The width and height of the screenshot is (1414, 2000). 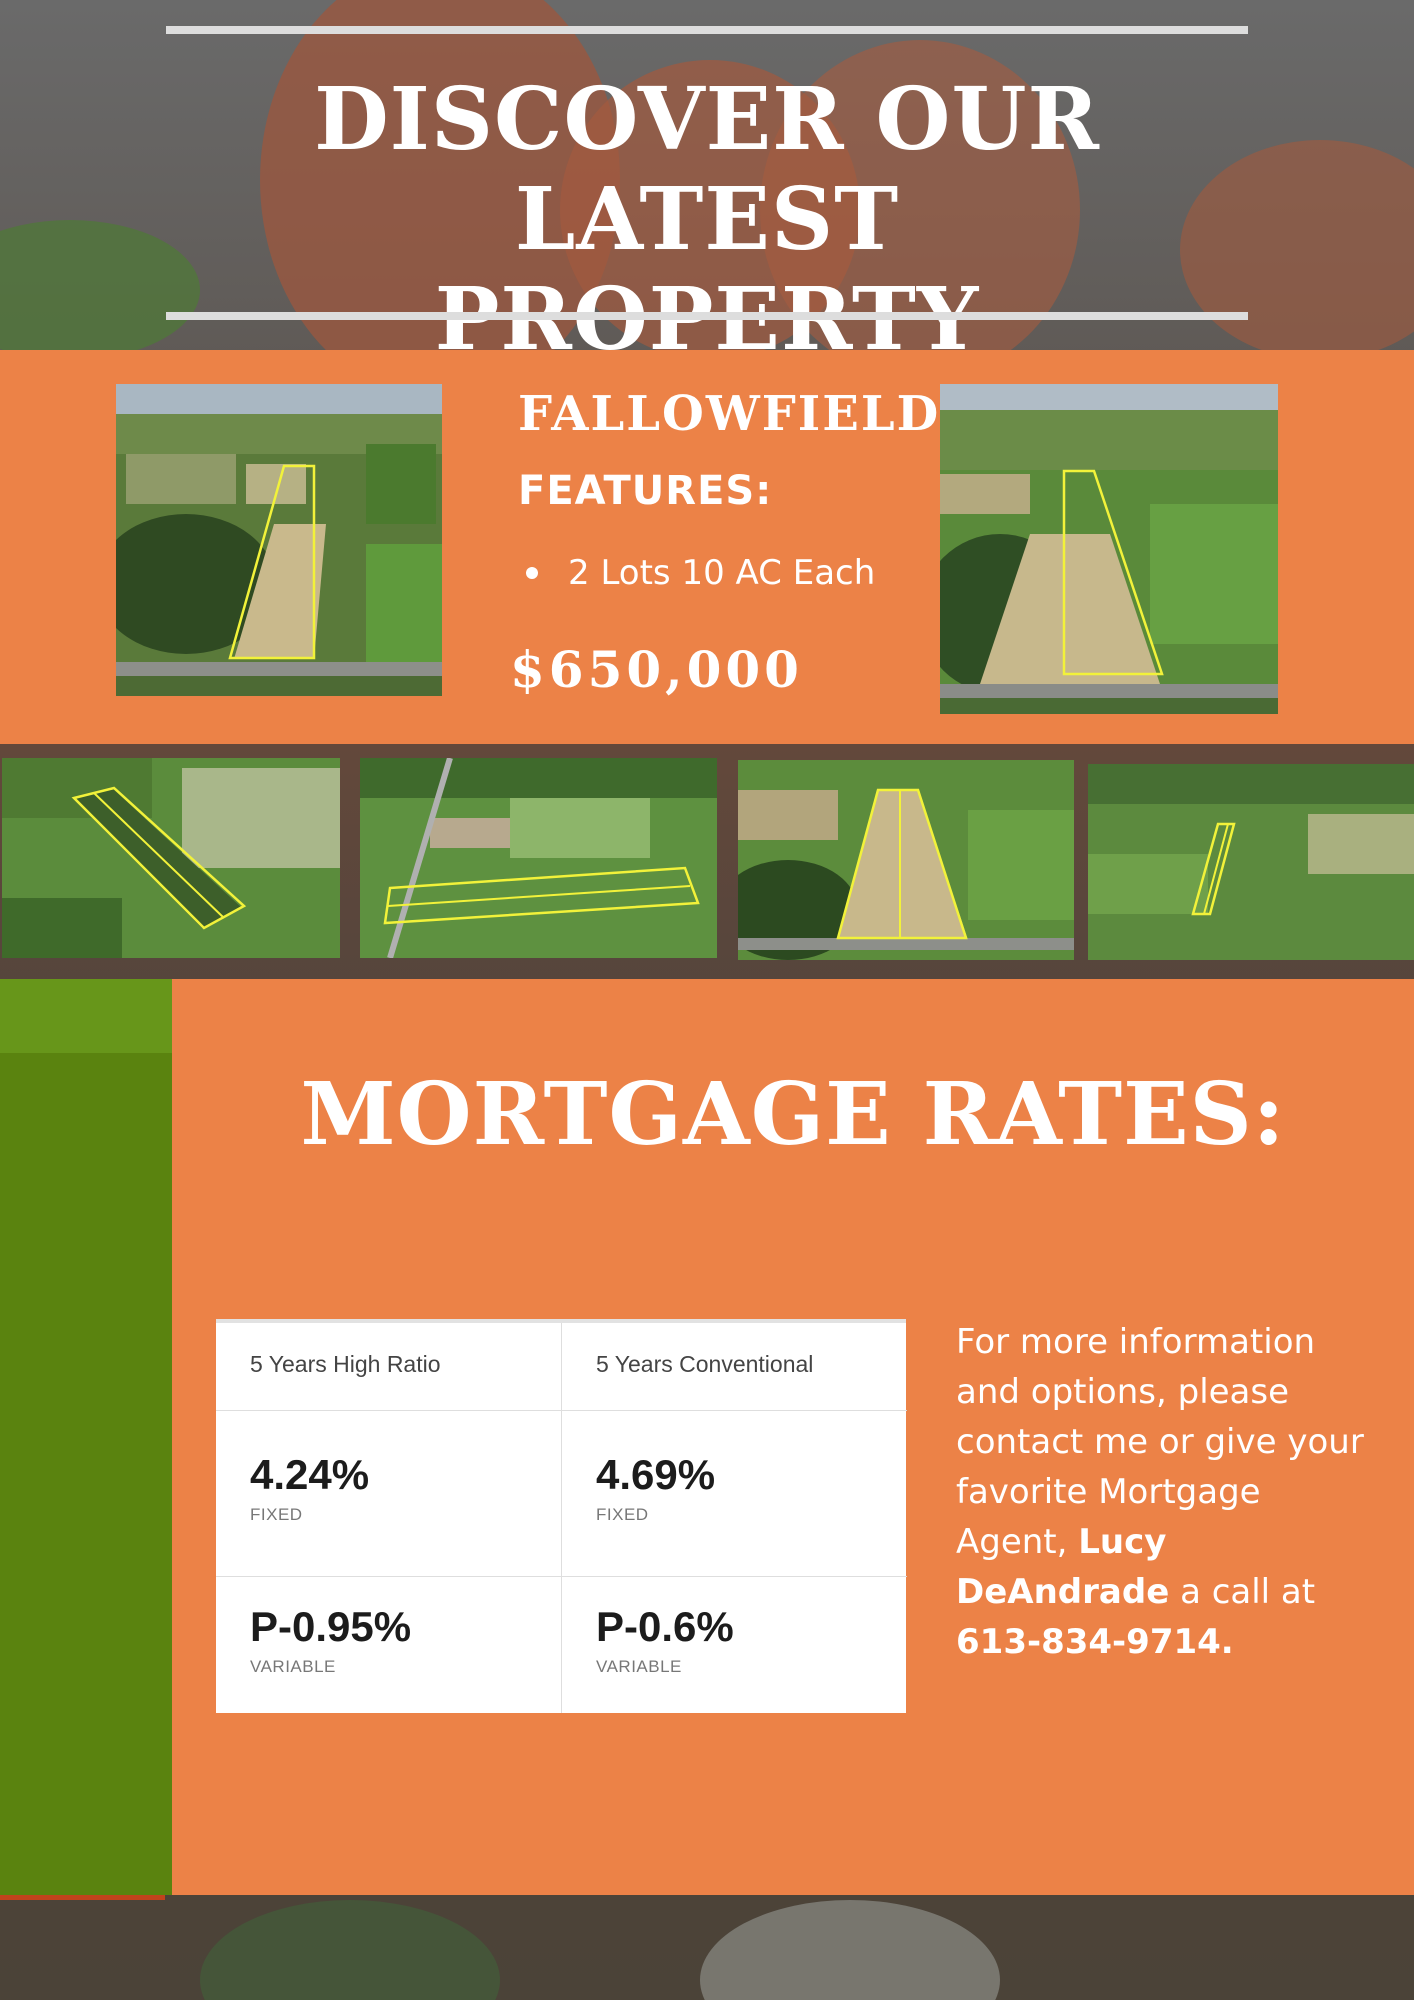 I want to click on lot-name: FALLOWFIELD, so click(x=729, y=414).